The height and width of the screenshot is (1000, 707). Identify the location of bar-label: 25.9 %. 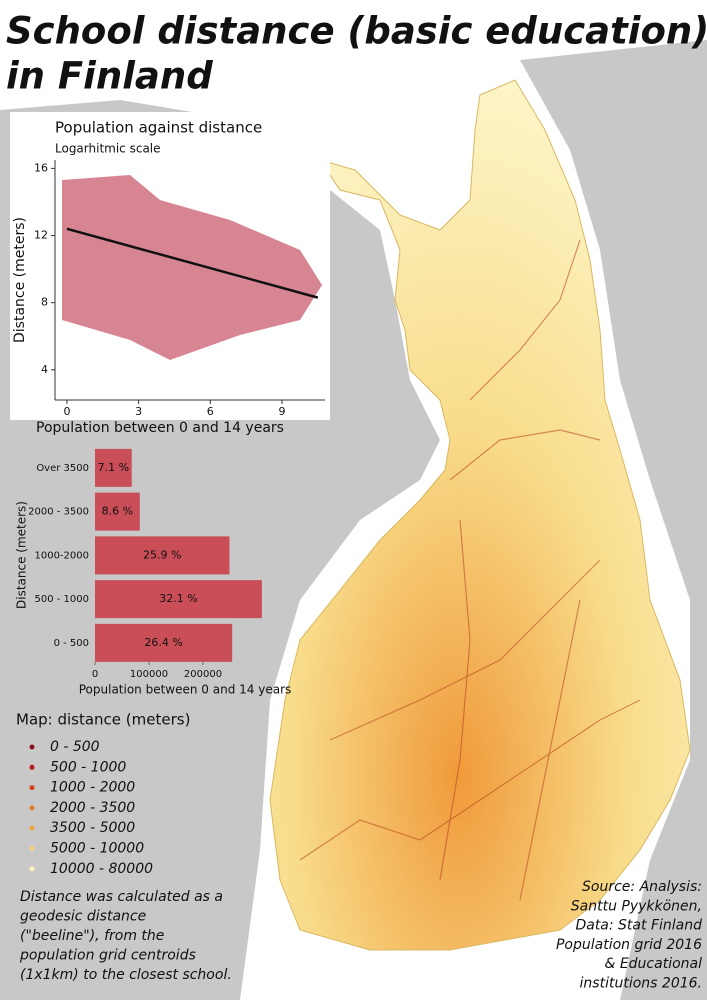
(162, 554).